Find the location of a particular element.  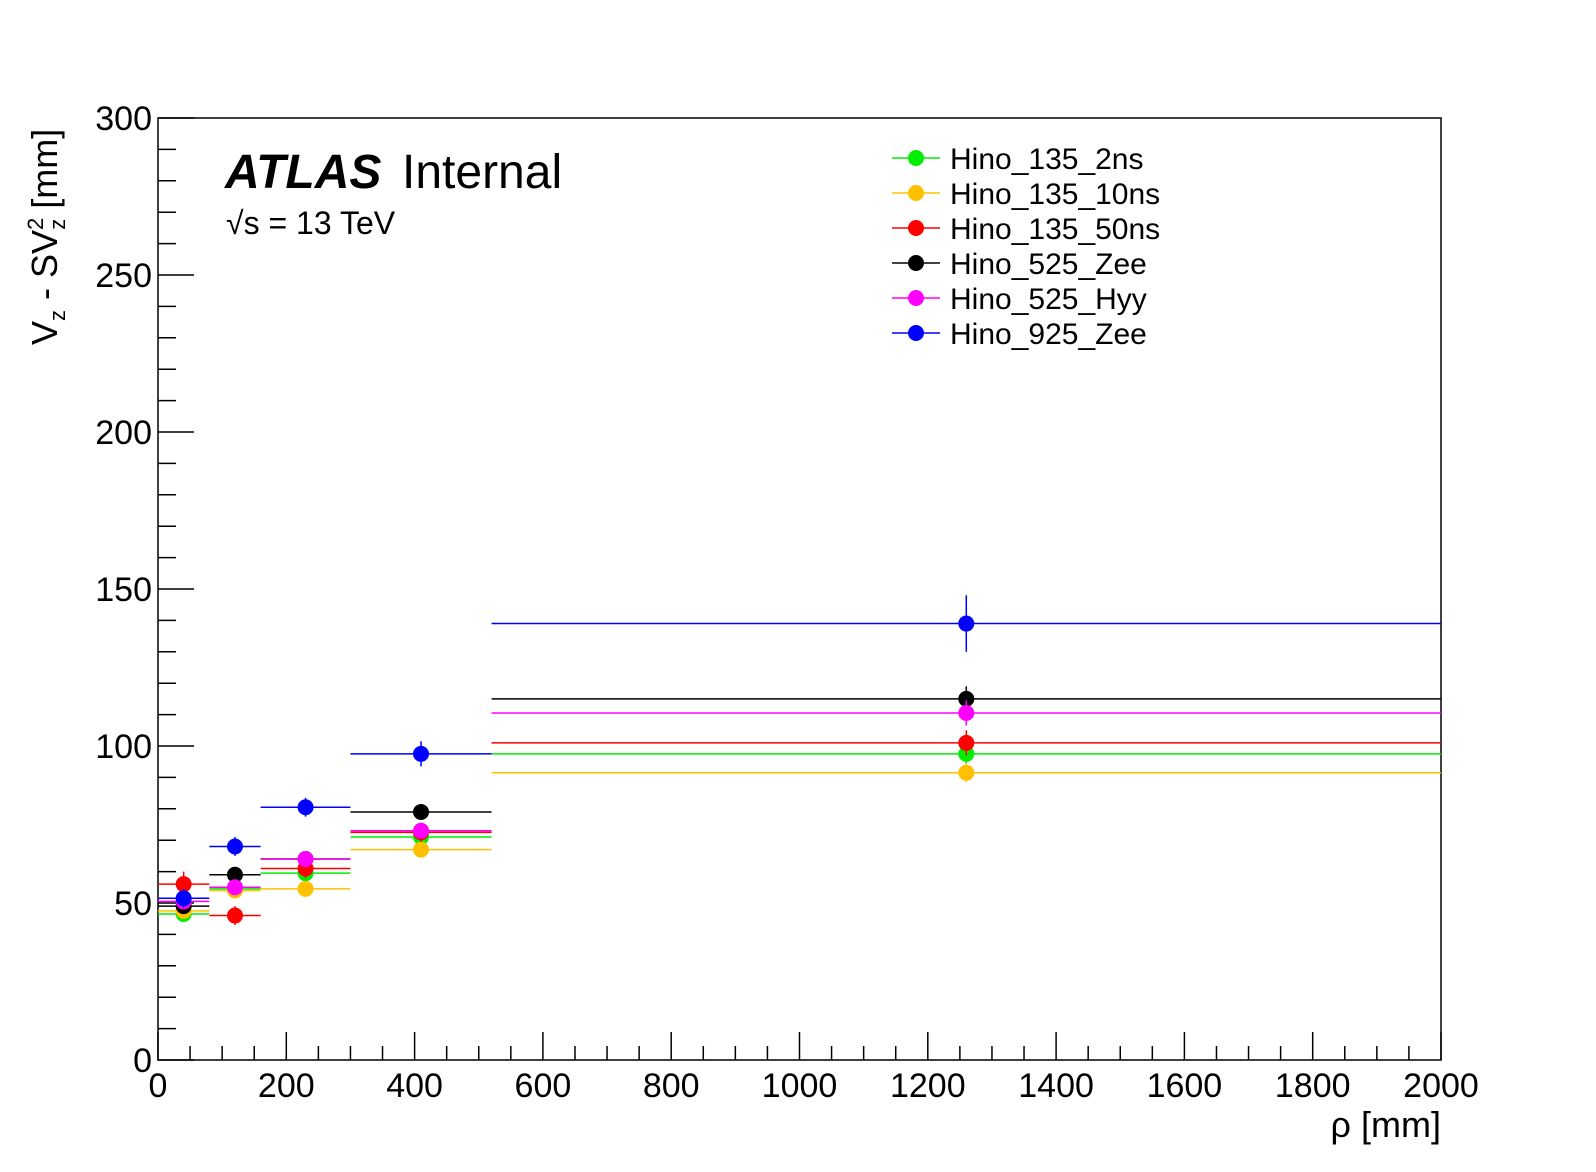

legend-label: Hino_135_50ns is located at coordinates (1055, 229).